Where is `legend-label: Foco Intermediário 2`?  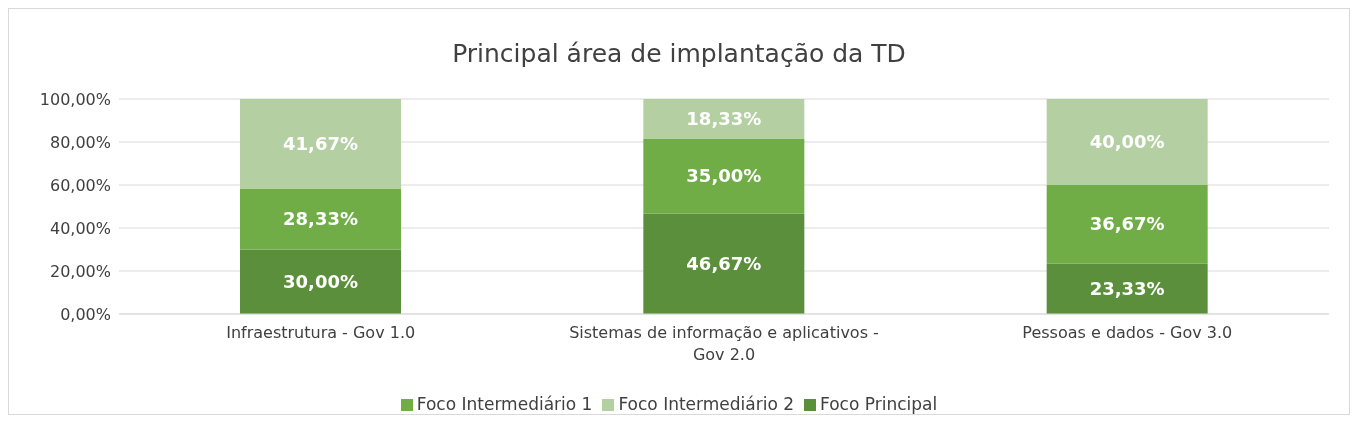
legend-label: Foco Intermediário 2 is located at coordinates (706, 404).